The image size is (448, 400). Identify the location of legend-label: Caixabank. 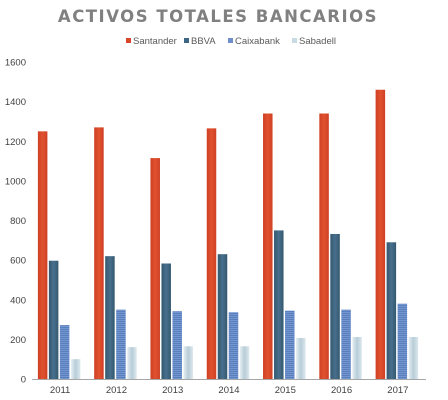
(257, 41).